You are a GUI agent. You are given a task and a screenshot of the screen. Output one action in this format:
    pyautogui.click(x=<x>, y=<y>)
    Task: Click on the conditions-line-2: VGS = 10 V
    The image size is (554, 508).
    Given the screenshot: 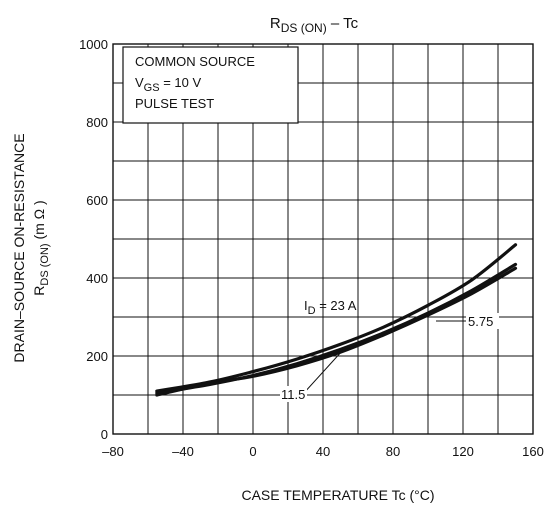 What is the action you would take?
    pyautogui.click(x=168, y=84)
    